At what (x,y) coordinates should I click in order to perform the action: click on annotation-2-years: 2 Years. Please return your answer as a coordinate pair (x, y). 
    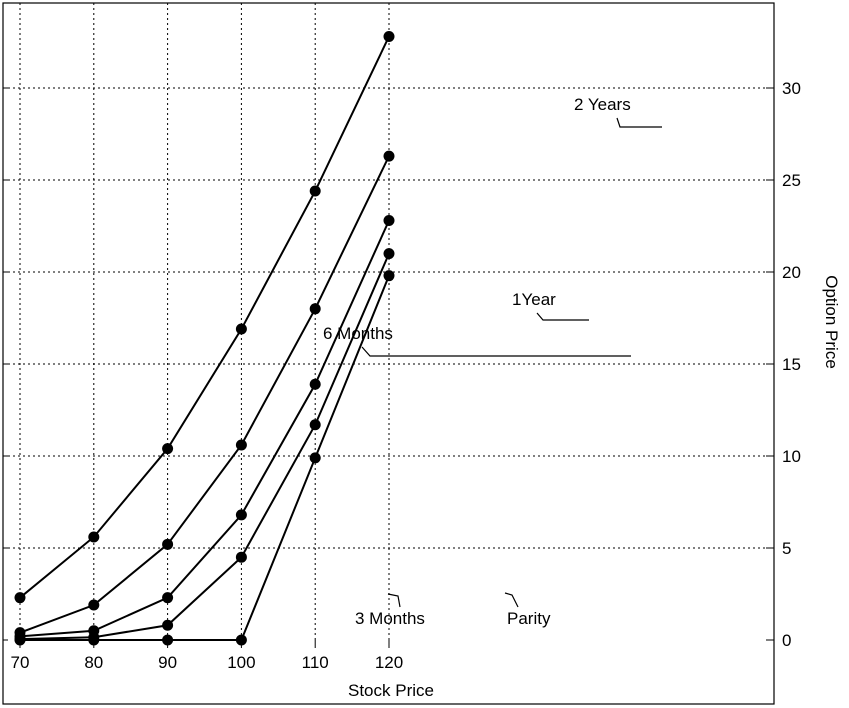
    Looking at the image, I should click on (602, 104).